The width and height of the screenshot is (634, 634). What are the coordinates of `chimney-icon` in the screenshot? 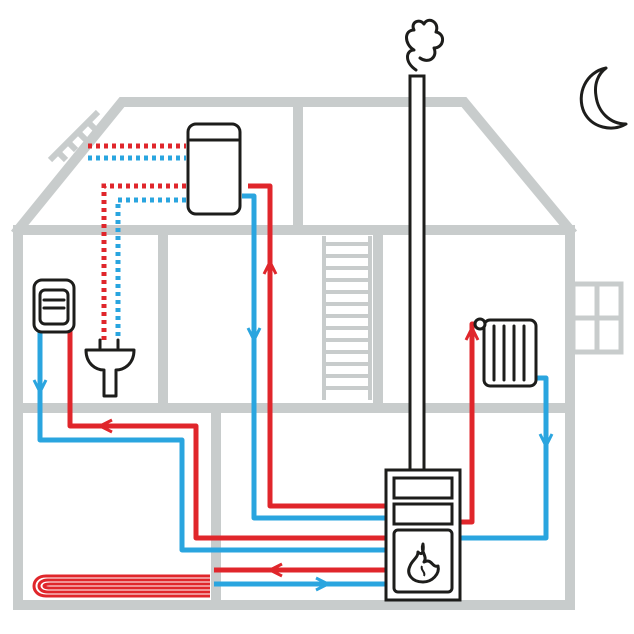 It's located at (417, 274).